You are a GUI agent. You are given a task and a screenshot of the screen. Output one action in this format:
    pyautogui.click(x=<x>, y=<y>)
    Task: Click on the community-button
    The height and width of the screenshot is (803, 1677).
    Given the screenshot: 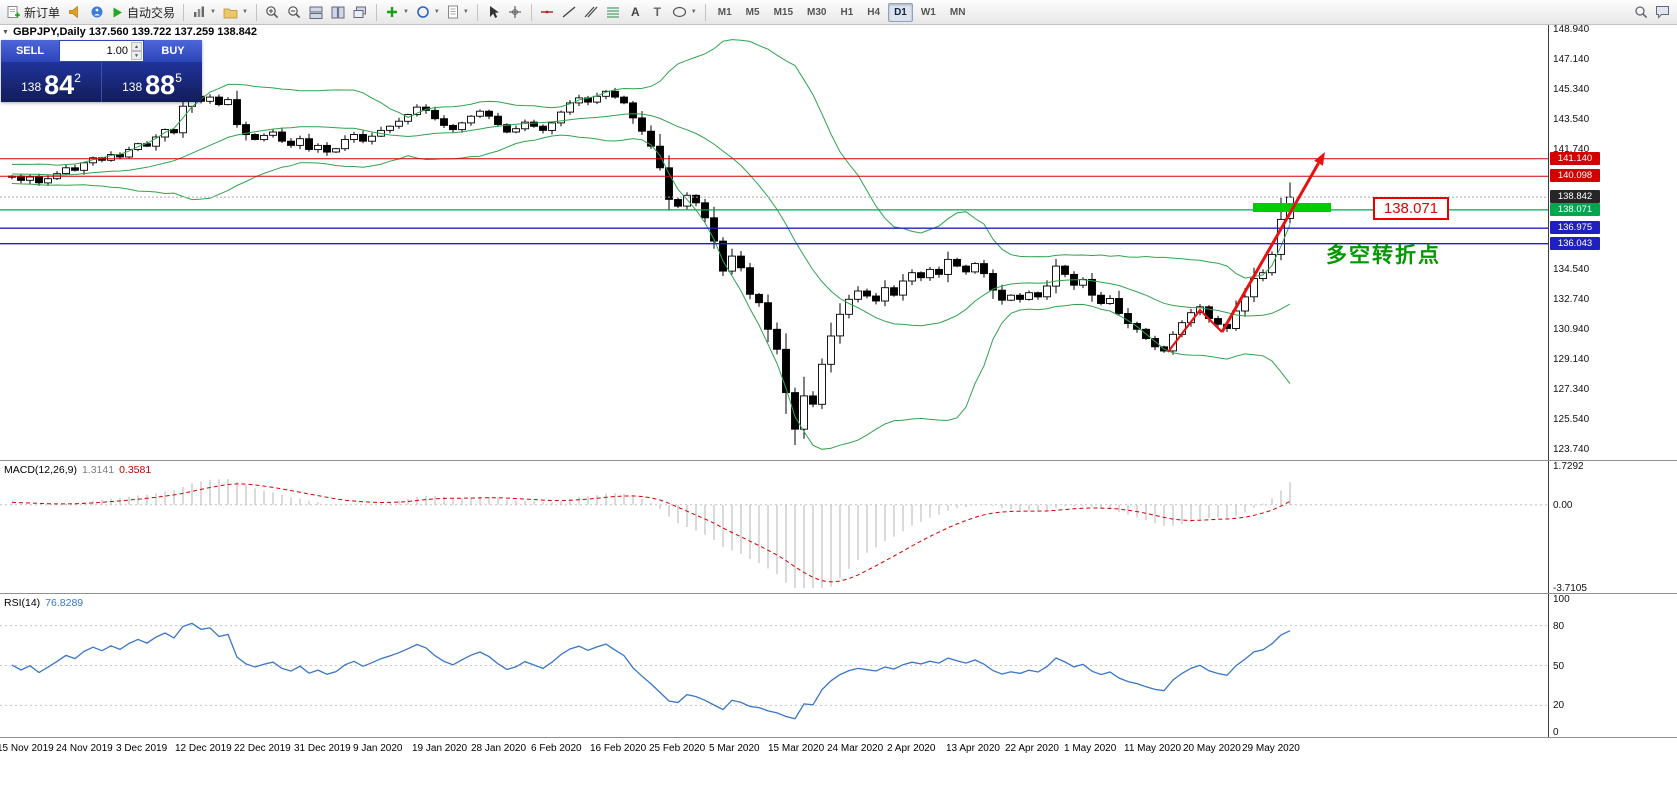 What is the action you would take?
    pyautogui.click(x=96, y=12)
    